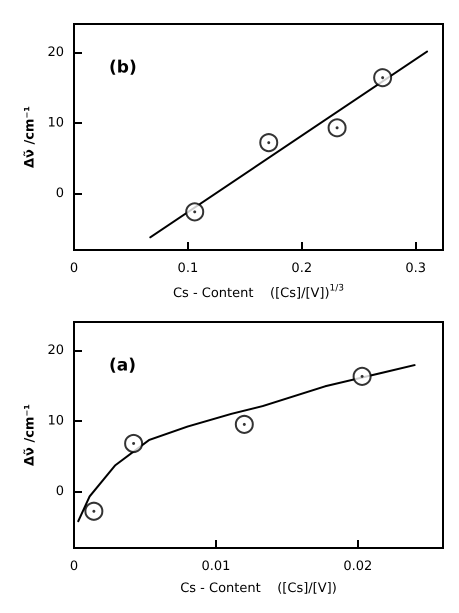  Describe the element at coordinates (123, 68) in the screenshot. I see `text: (b)` at that location.